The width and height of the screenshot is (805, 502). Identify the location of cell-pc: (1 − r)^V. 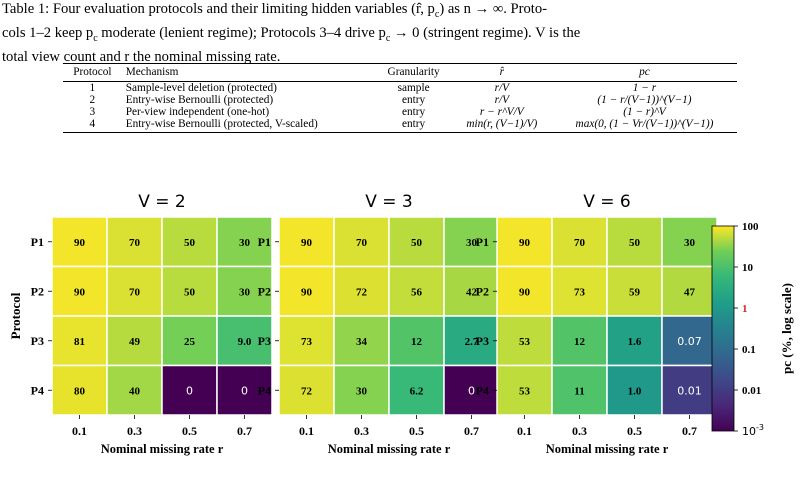
(644, 112).